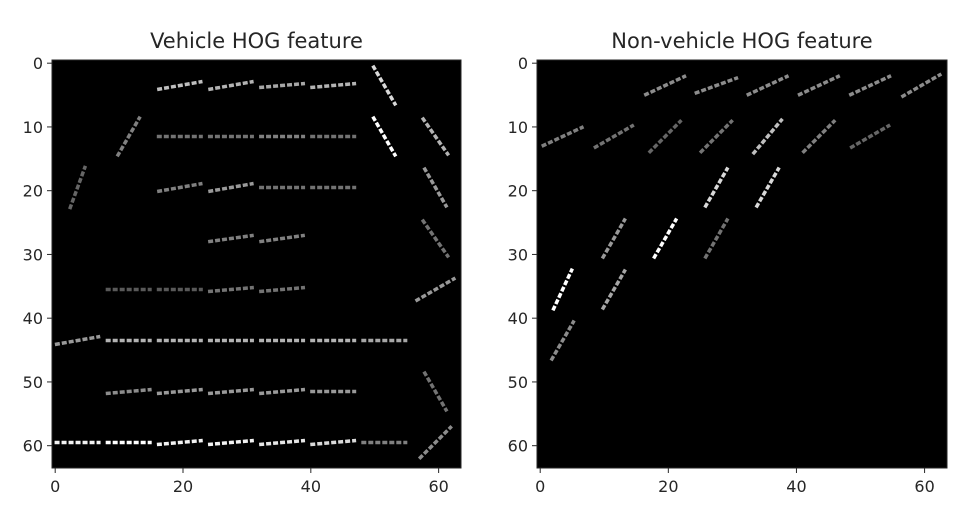 The image size is (978, 528). What do you see at coordinates (33, 127) in the screenshot?
I see `vehicle-y-tick-label: 10` at bounding box center [33, 127].